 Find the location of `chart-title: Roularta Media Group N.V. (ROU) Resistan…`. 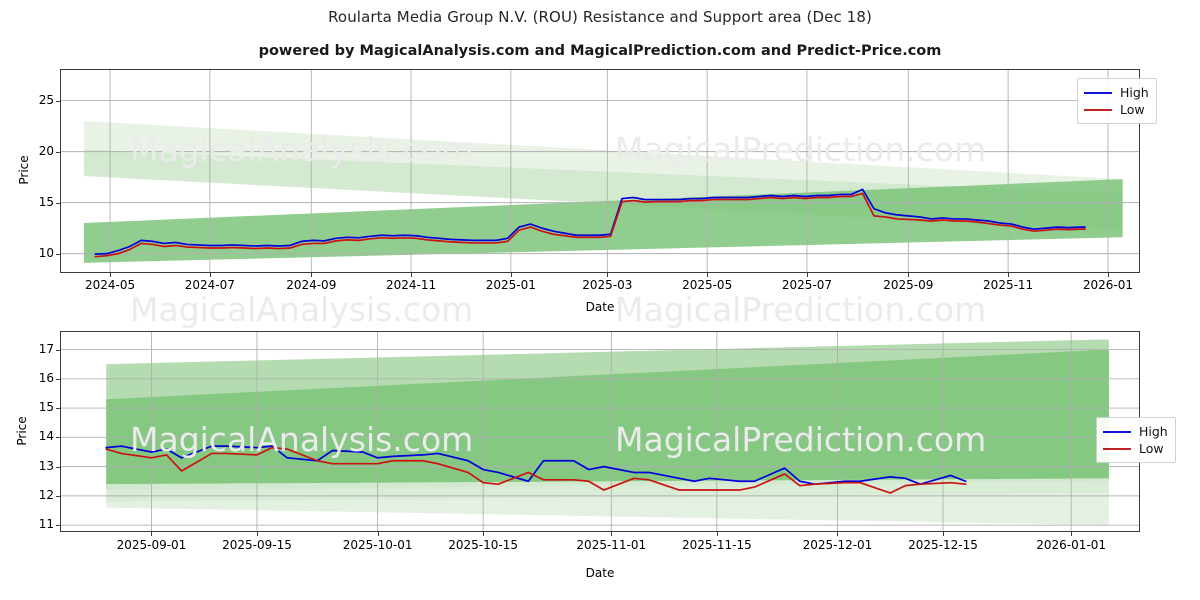

chart-title: Roularta Media Group N.V. (ROU) Resistan… is located at coordinates (600, 17).